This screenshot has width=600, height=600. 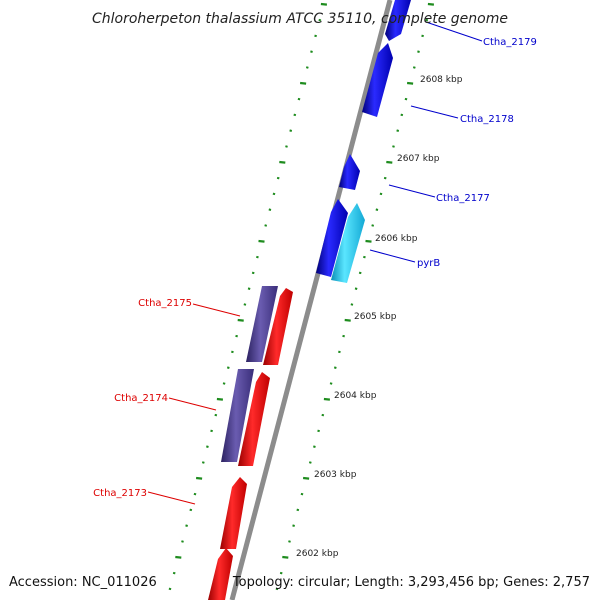 I want to click on gene-pyrb-arrow, so click(x=348, y=243).